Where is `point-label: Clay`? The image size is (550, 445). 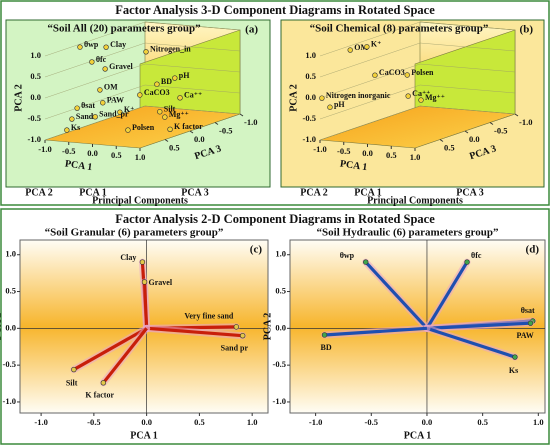 point-label: Clay is located at coordinates (118, 44).